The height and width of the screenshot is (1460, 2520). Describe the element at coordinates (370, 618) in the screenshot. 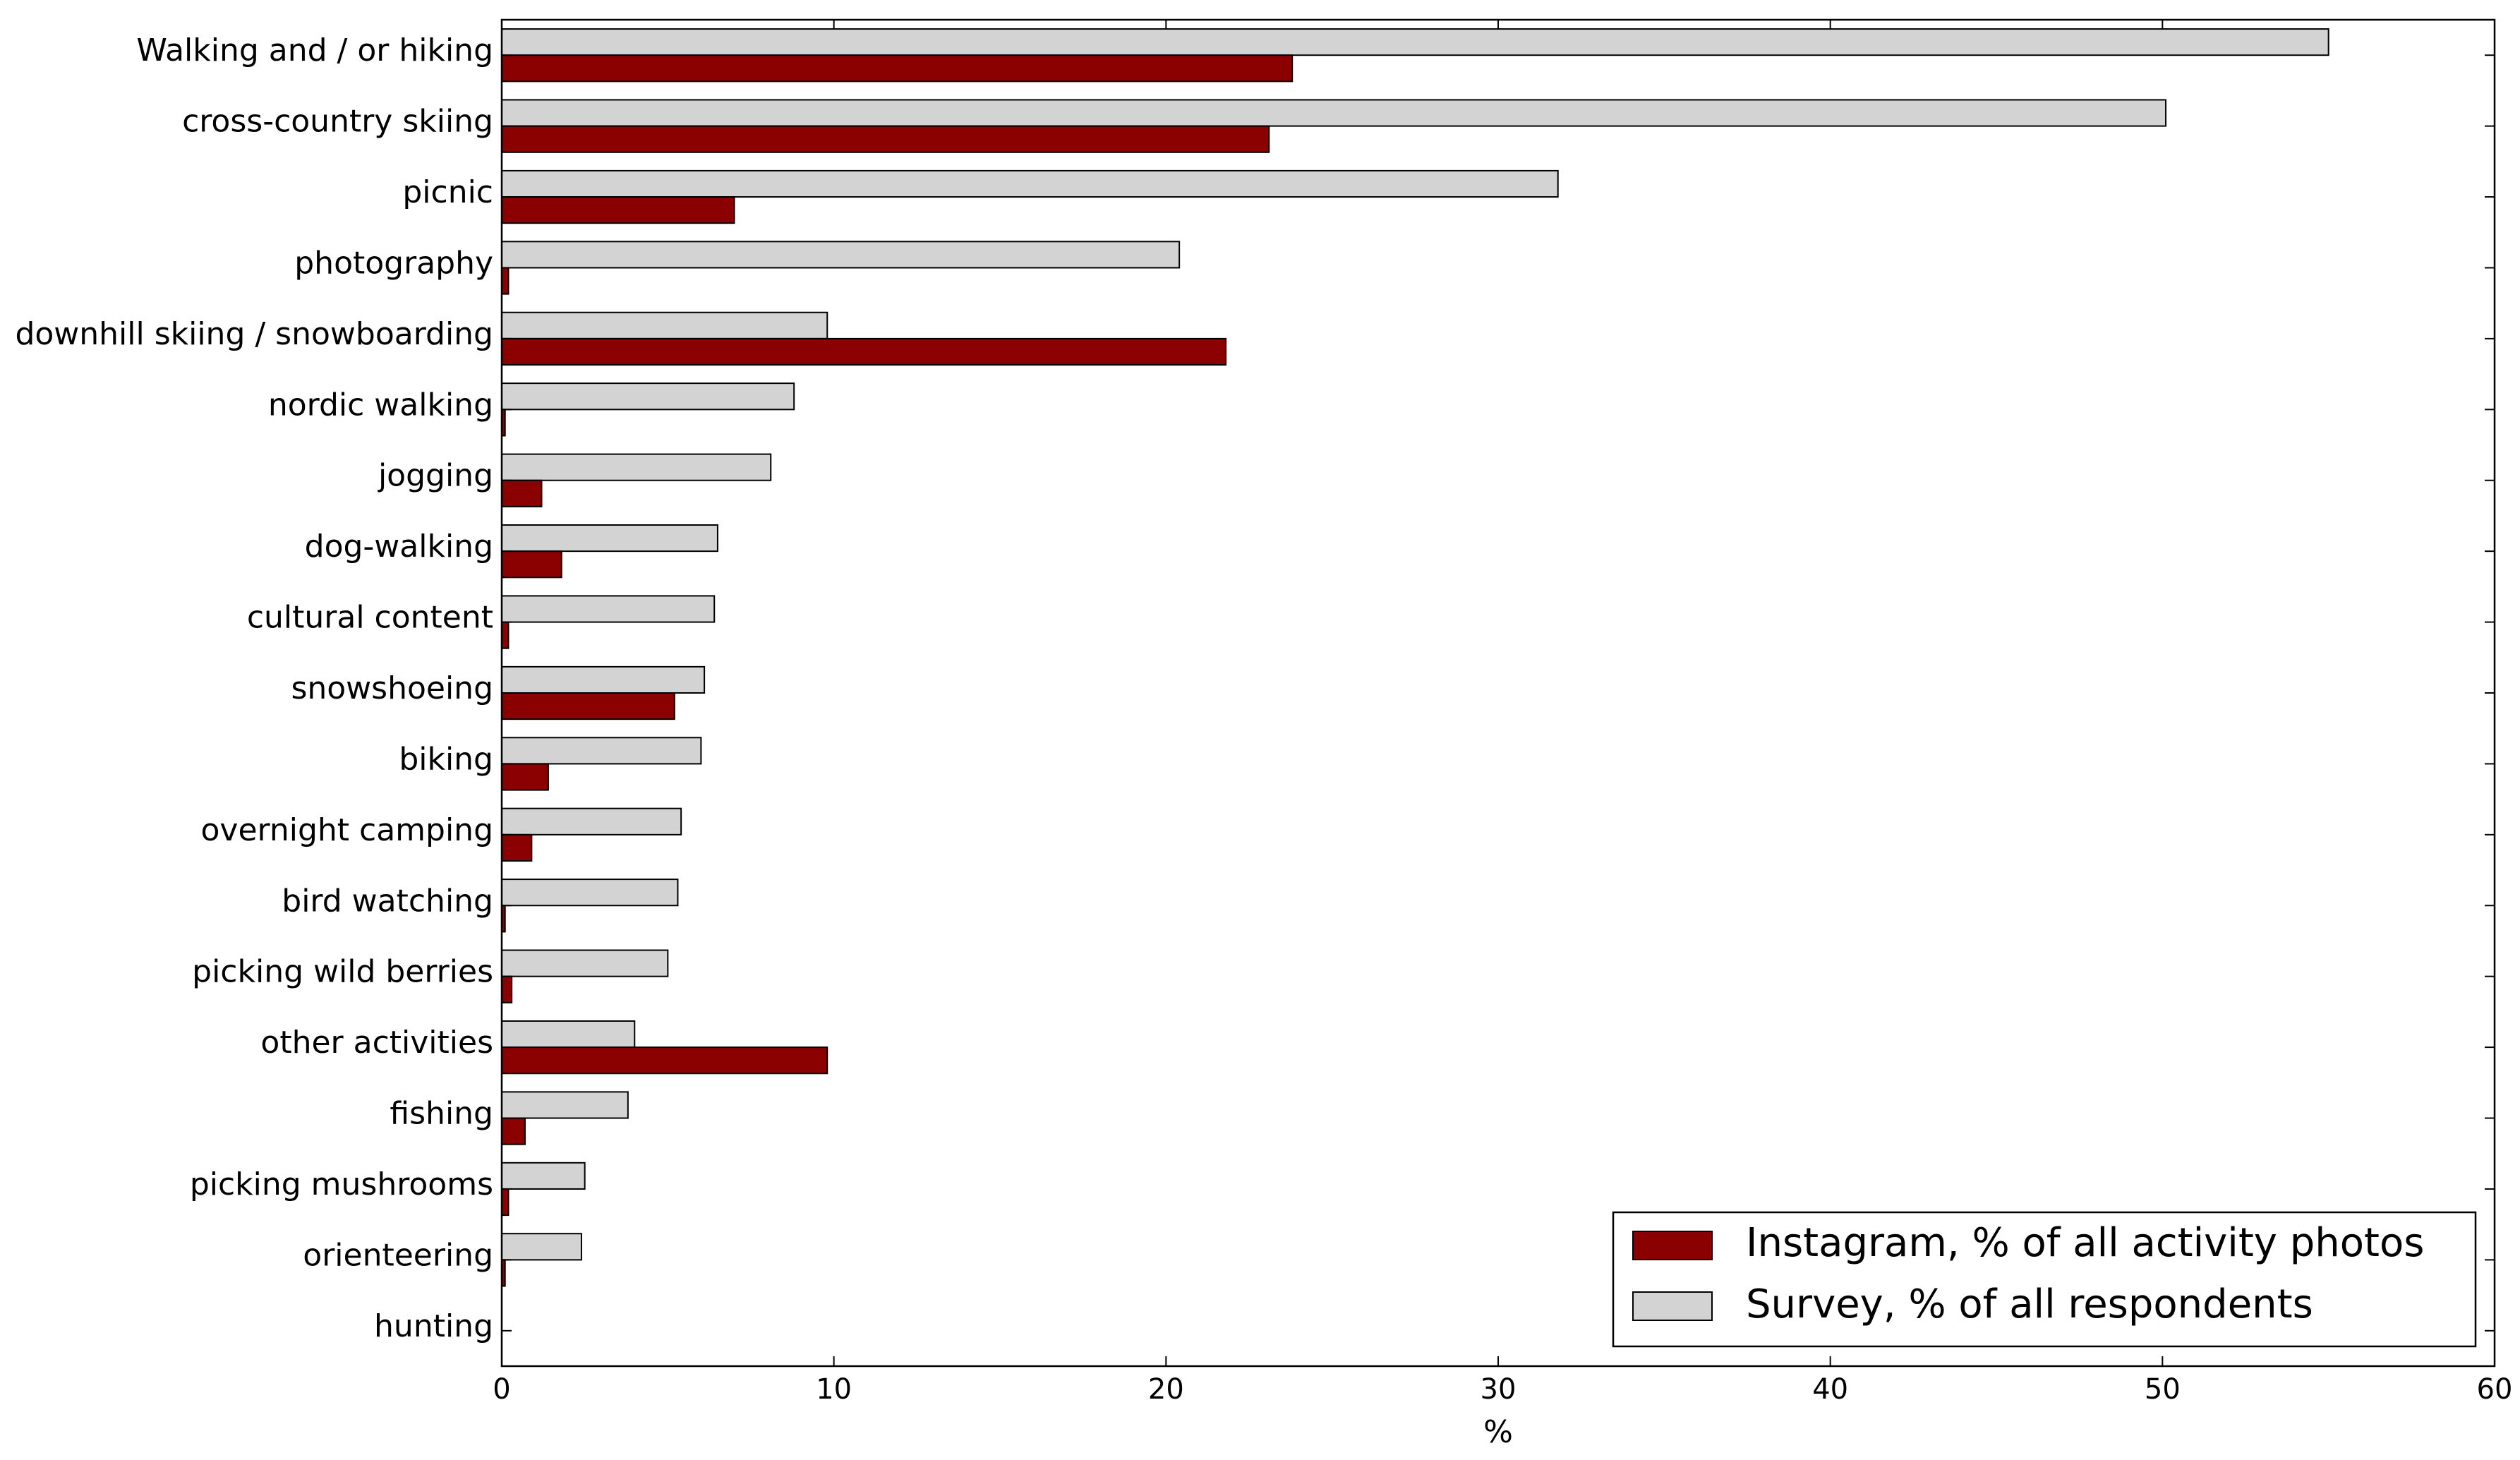

I see `category-label-cultural-content: cultural content` at that location.